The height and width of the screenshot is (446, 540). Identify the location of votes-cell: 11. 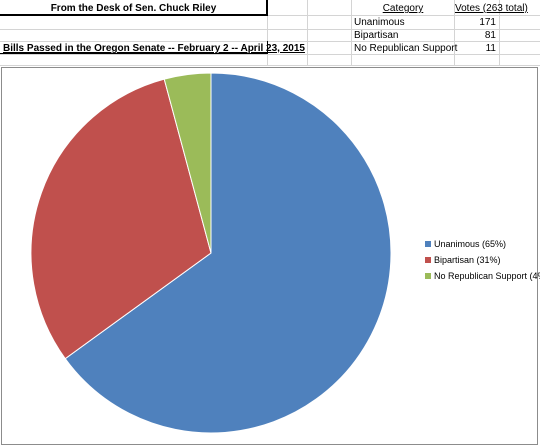
(490, 48).